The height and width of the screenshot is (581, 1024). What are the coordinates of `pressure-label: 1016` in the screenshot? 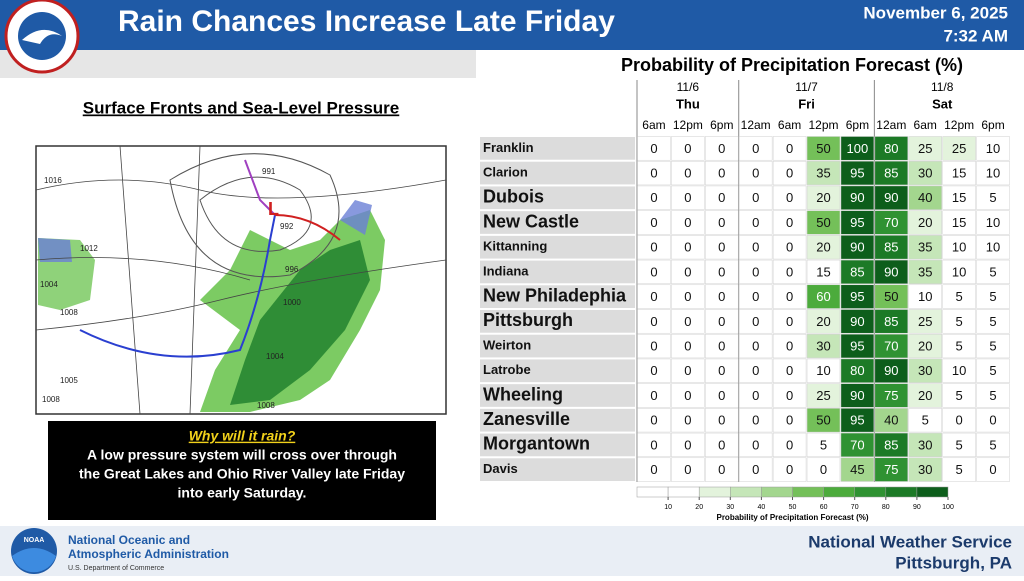 It's located at (53, 180).